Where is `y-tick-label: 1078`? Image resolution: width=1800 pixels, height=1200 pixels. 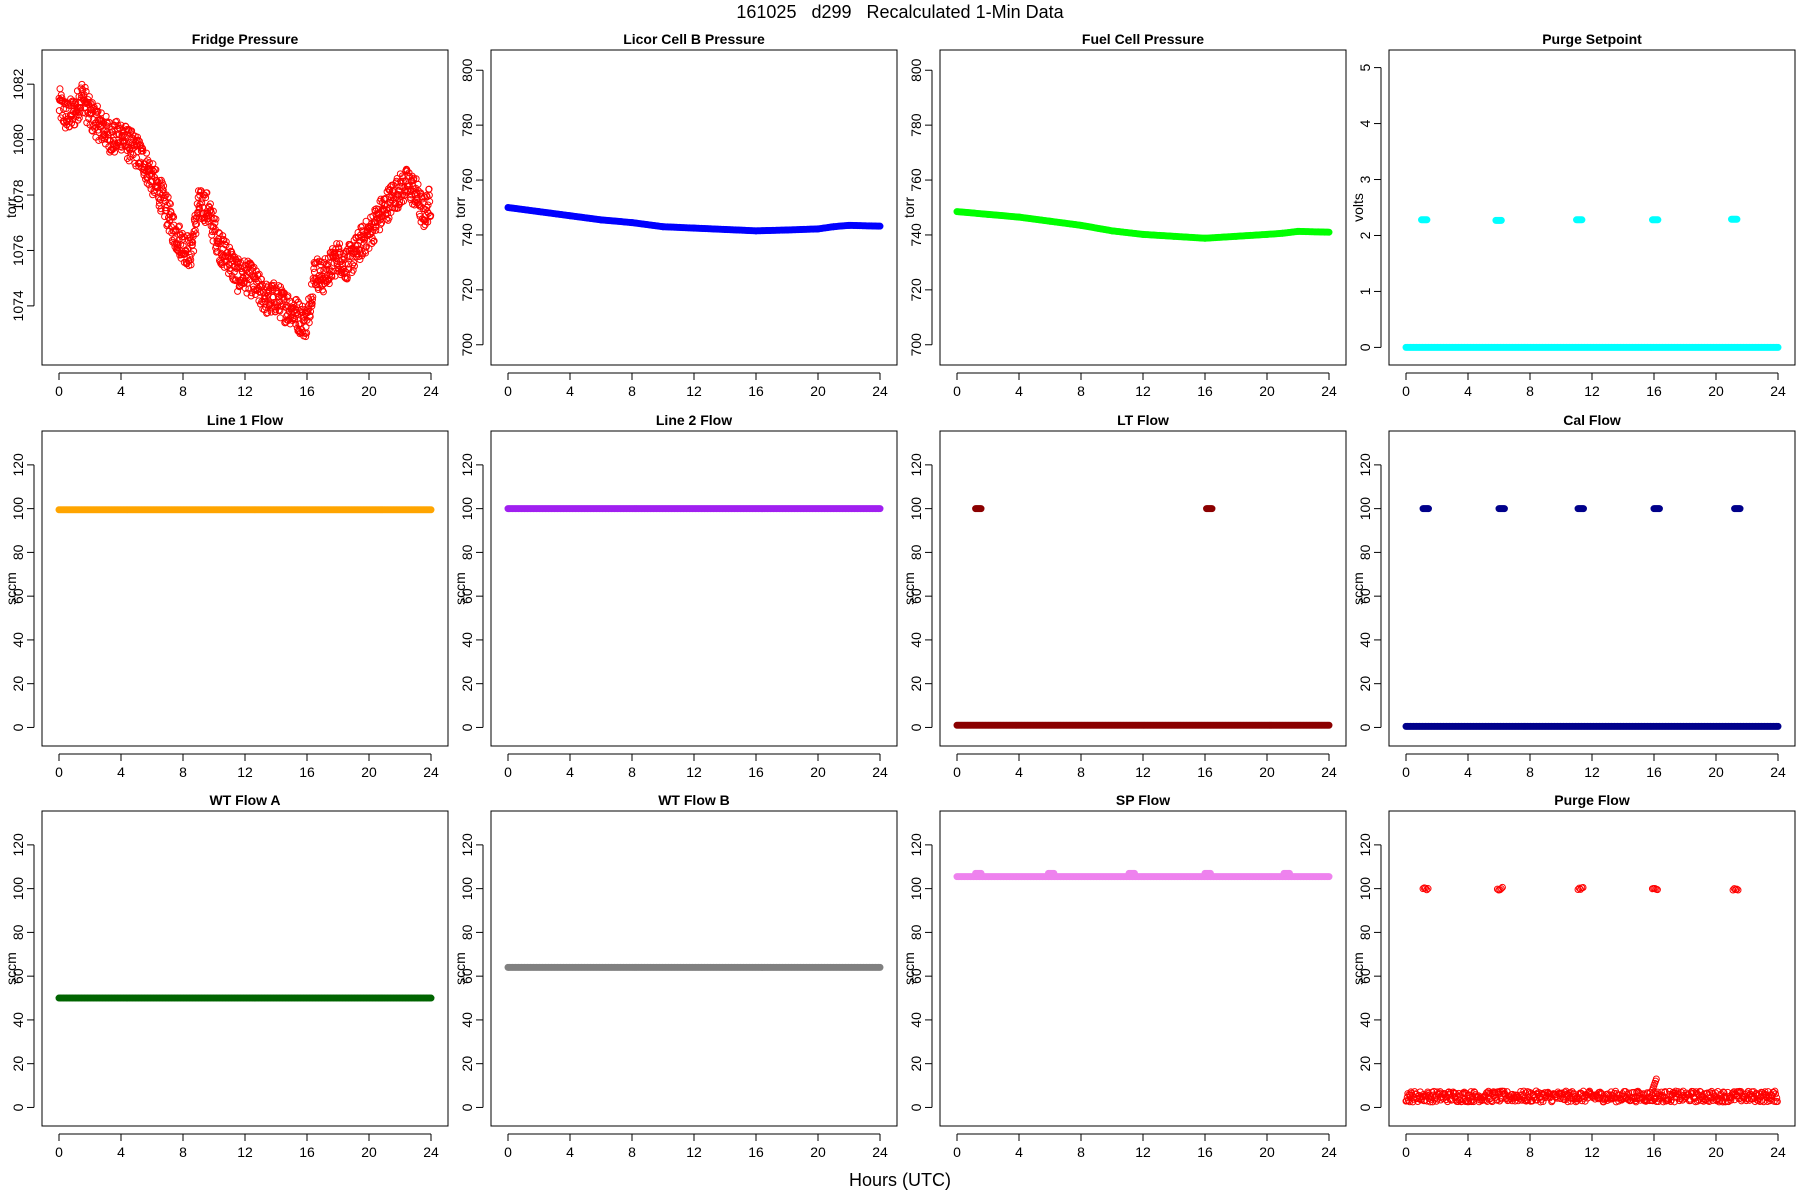
y-tick-label: 1078 is located at coordinates (18, 194).